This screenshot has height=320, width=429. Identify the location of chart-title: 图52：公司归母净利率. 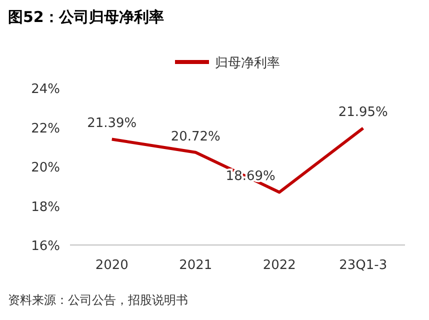
(86, 17).